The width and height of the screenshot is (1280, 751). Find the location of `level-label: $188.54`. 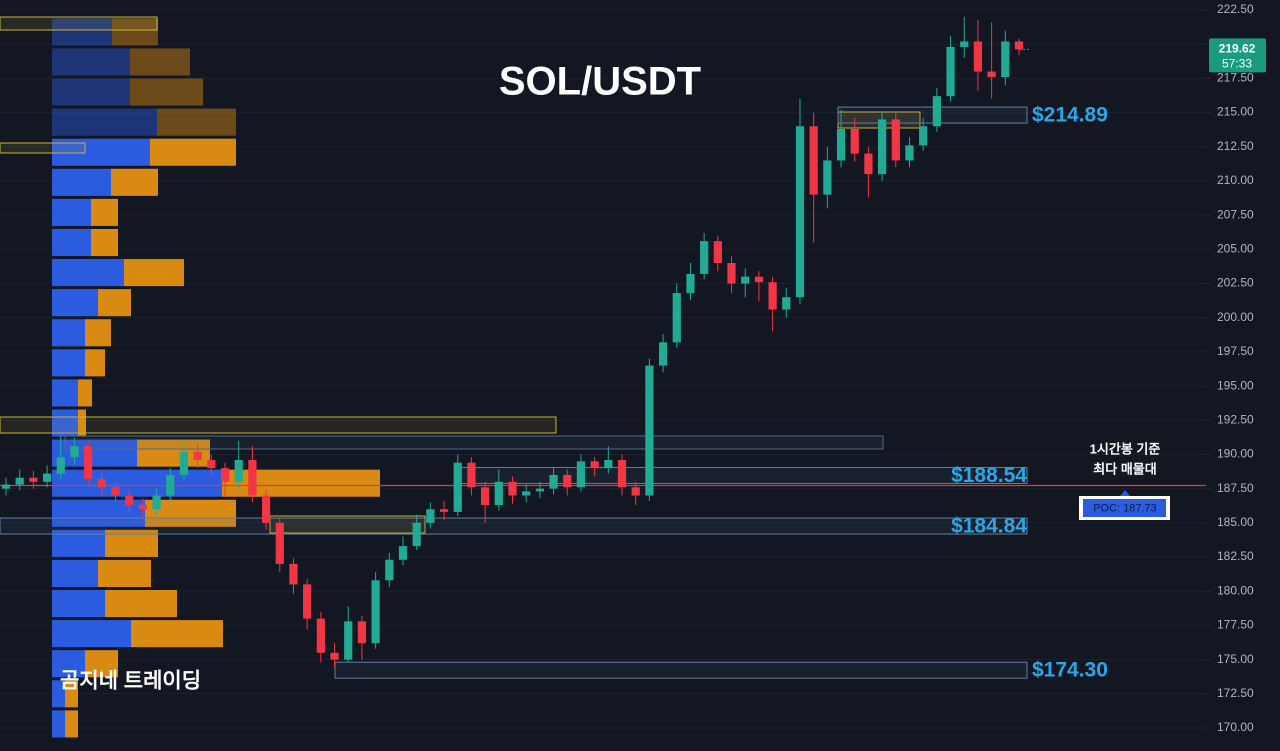

level-label: $188.54 is located at coordinates (989, 475).